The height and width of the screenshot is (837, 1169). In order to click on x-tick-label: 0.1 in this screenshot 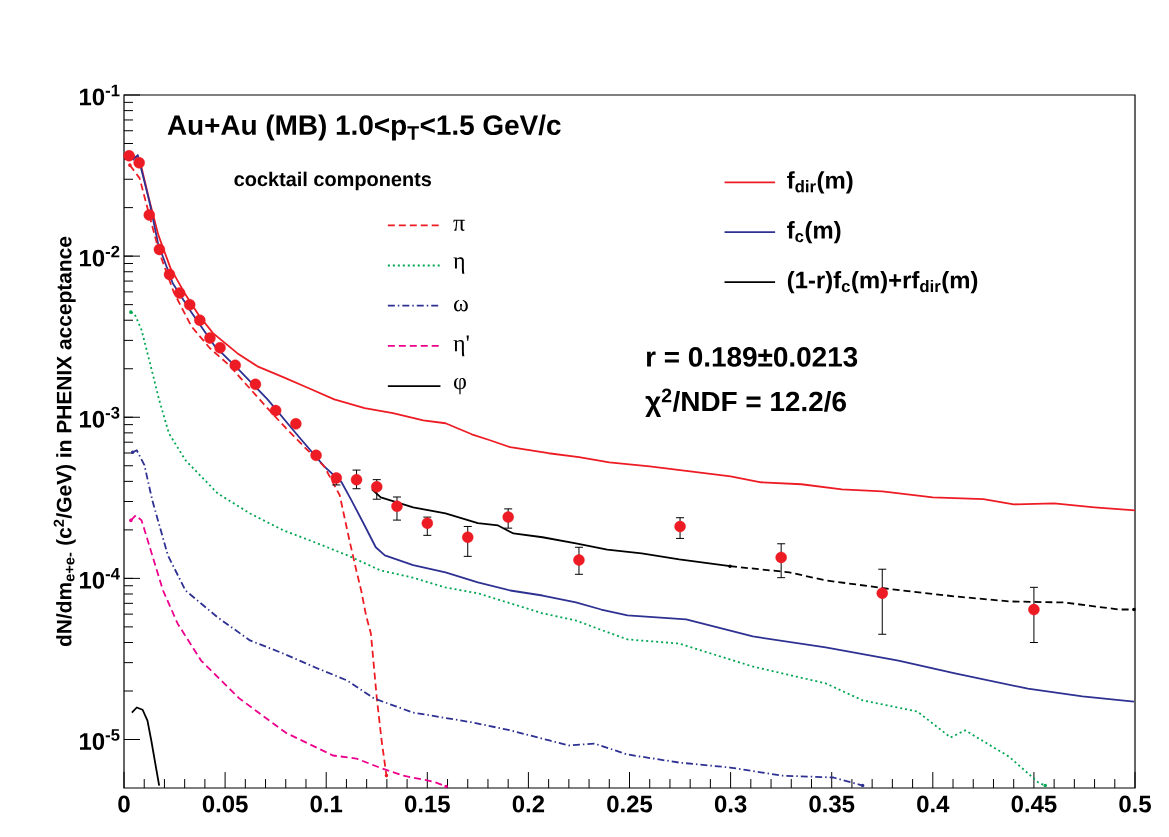, I will do `click(326, 804)`.